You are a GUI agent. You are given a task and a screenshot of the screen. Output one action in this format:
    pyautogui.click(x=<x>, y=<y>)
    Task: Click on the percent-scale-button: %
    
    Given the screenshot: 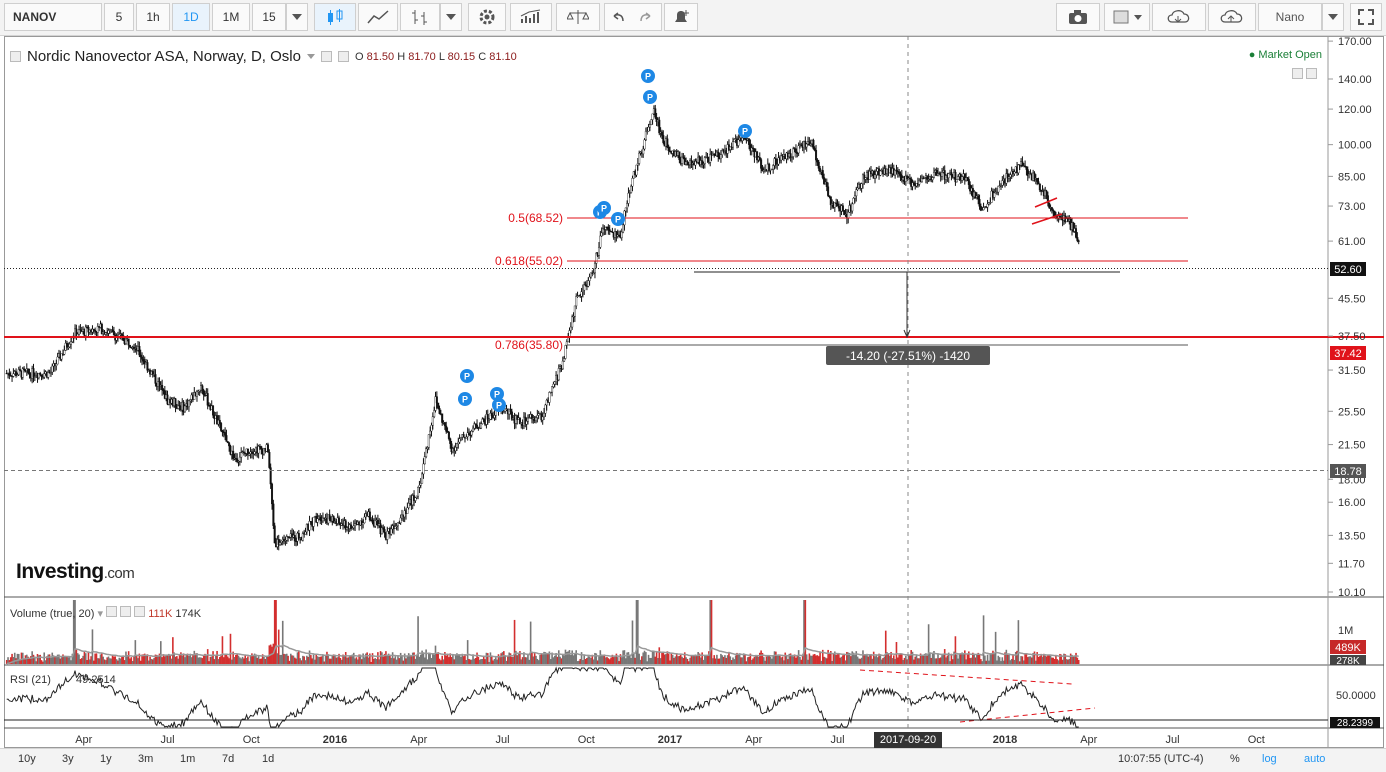 What is the action you would take?
    pyautogui.click(x=1235, y=759)
    